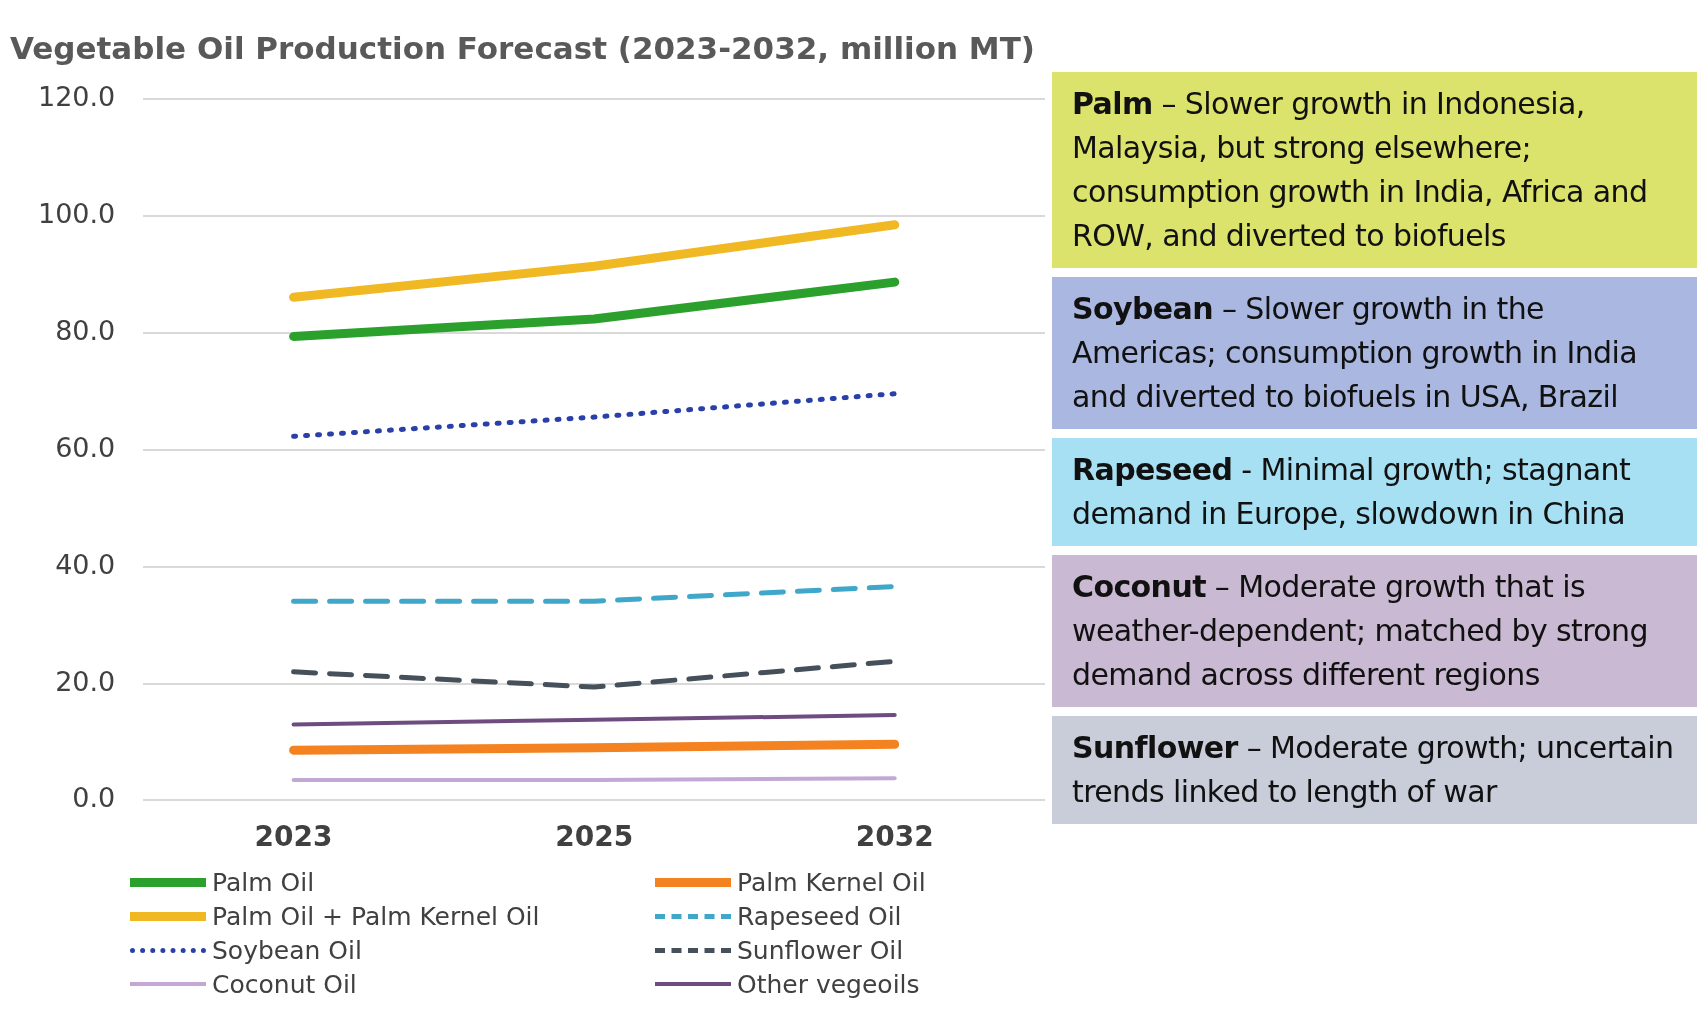 Image resolution: width=1708 pixels, height=1029 pixels. Describe the element at coordinates (1374, 170) in the screenshot. I see `text: Palm – Slower growth in Indonesia, Malaysia, but strong elsewhere; consumption growth in India, Africa and ROW, and diverted to biofuels` at that location.